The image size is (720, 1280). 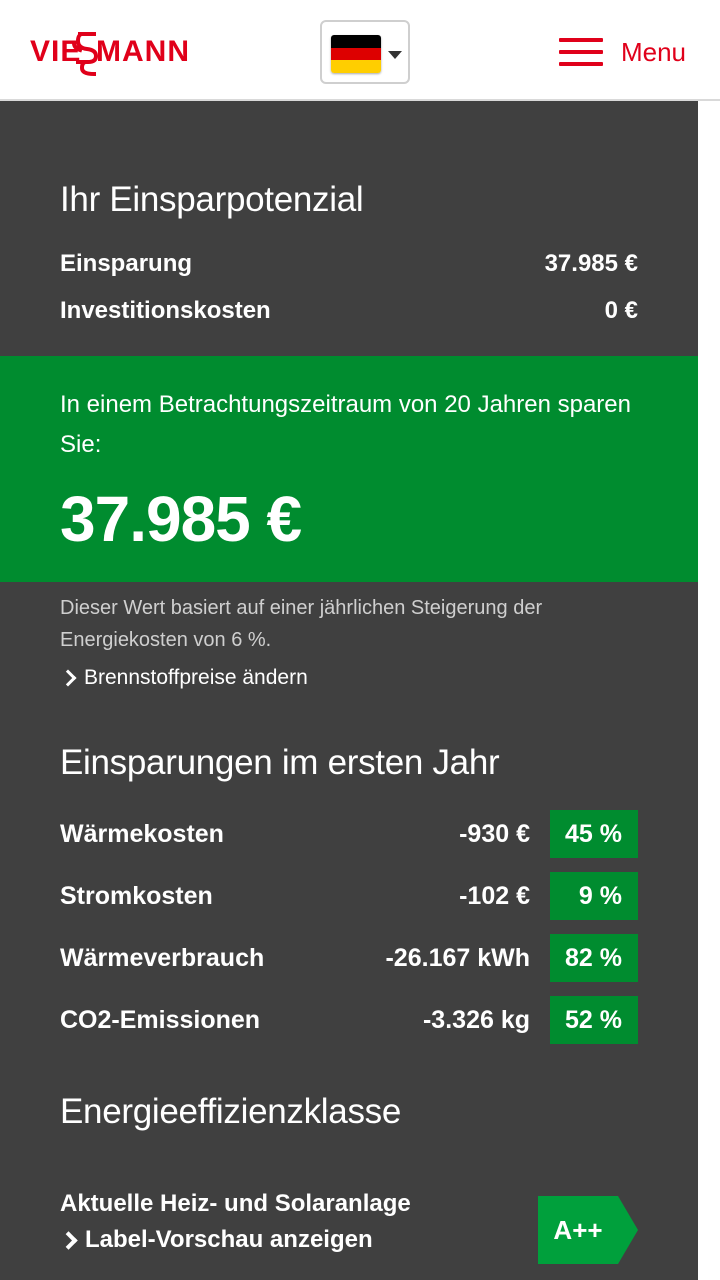 I want to click on efficiency-class-value: A++, so click(x=578, y=1230).